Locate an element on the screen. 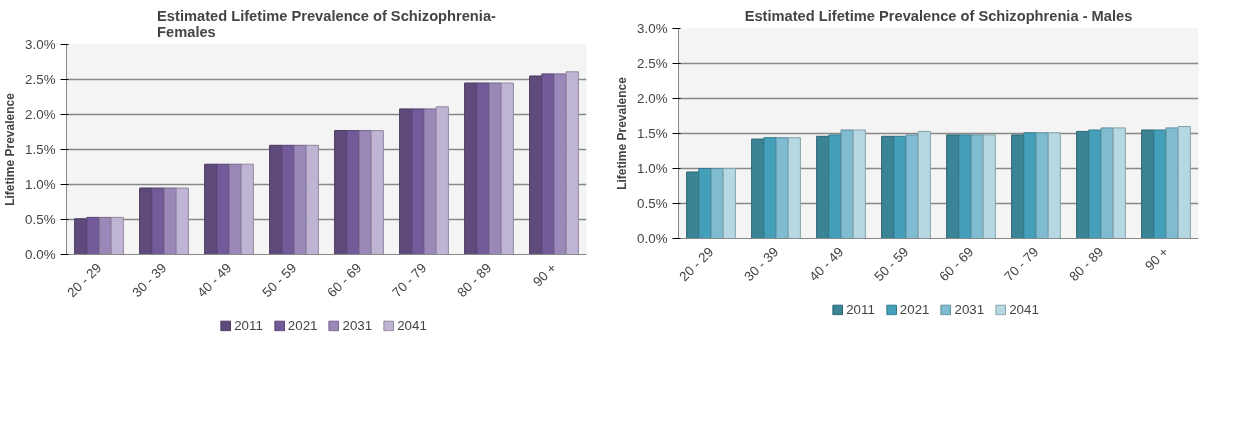 Image resolution: width=1248 pixels, height=429 pixels. chart-title: Estimated Lifetime Prevalence of Schizophrenia - Males is located at coordinates (938, 15).